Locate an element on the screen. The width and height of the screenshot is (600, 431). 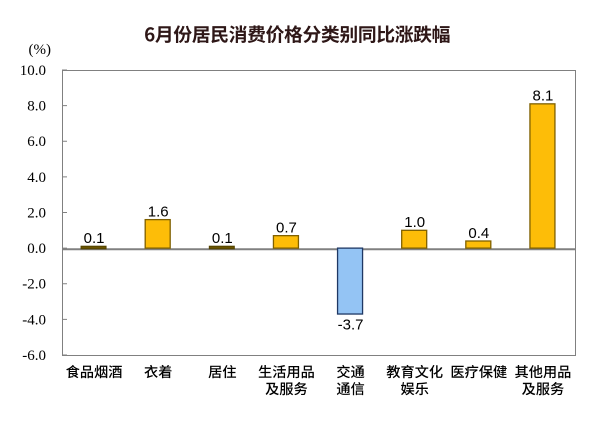
svg-text: 0.4 is located at coordinates (478, 233).